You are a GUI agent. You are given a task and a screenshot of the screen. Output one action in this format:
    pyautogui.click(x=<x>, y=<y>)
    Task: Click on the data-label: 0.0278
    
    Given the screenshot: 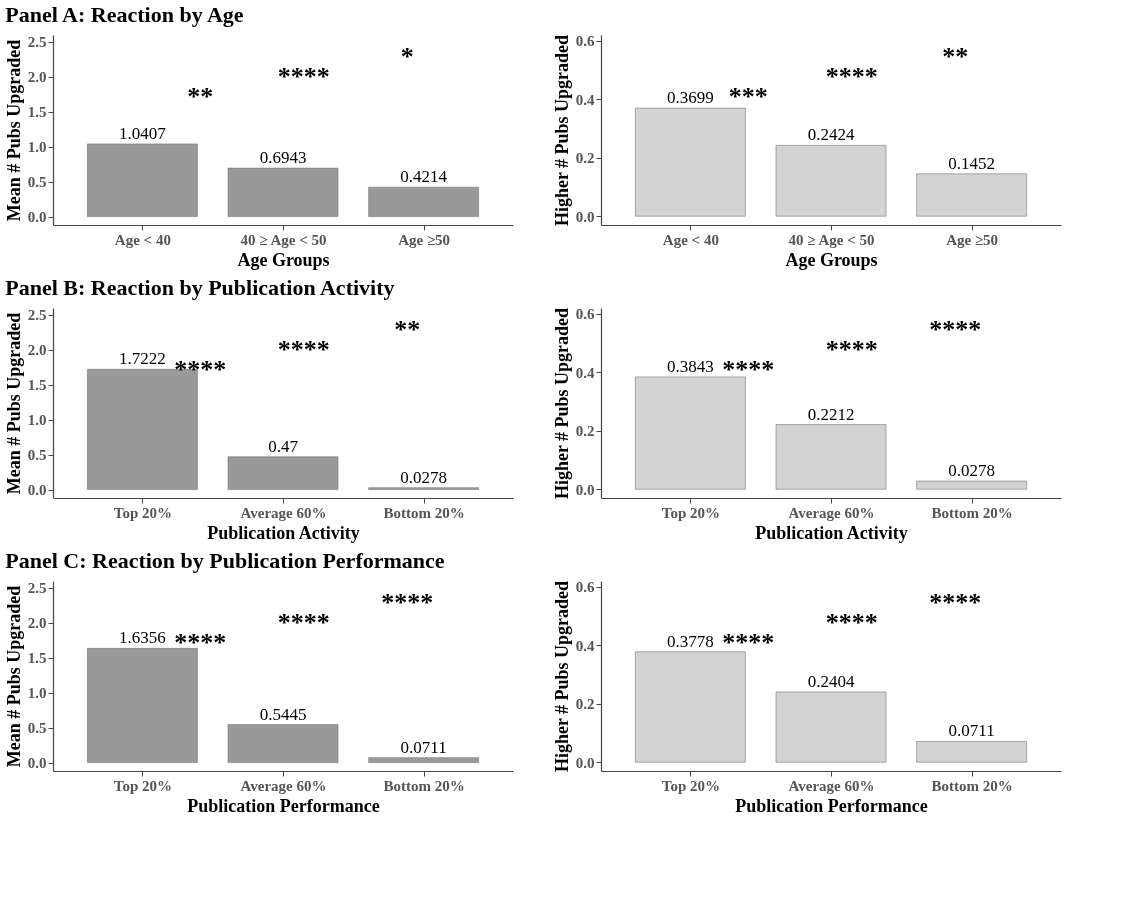 What is the action you would take?
    pyautogui.click(x=423, y=477)
    